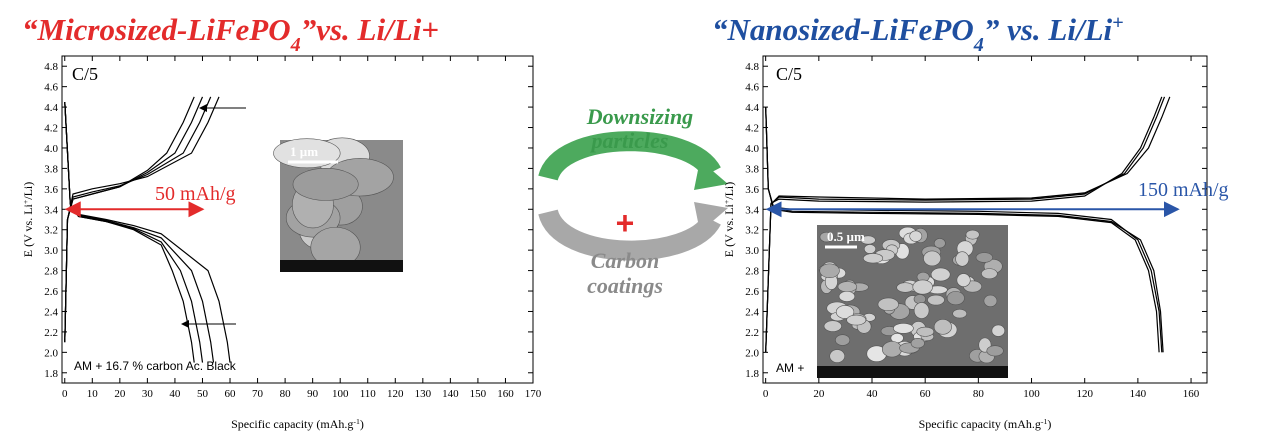  Describe the element at coordinates (790, 368) in the screenshot. I see `composition-label: AM +` at that location.